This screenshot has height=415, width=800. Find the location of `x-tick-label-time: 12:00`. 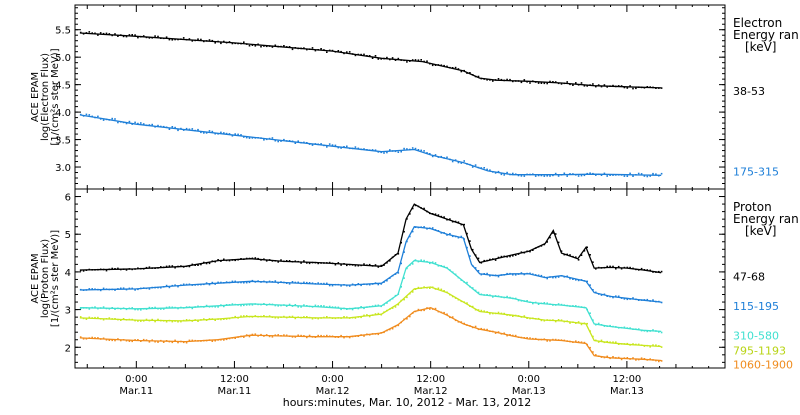

x-tick-label-time: 12:00 is located at coordinates (626, 379).